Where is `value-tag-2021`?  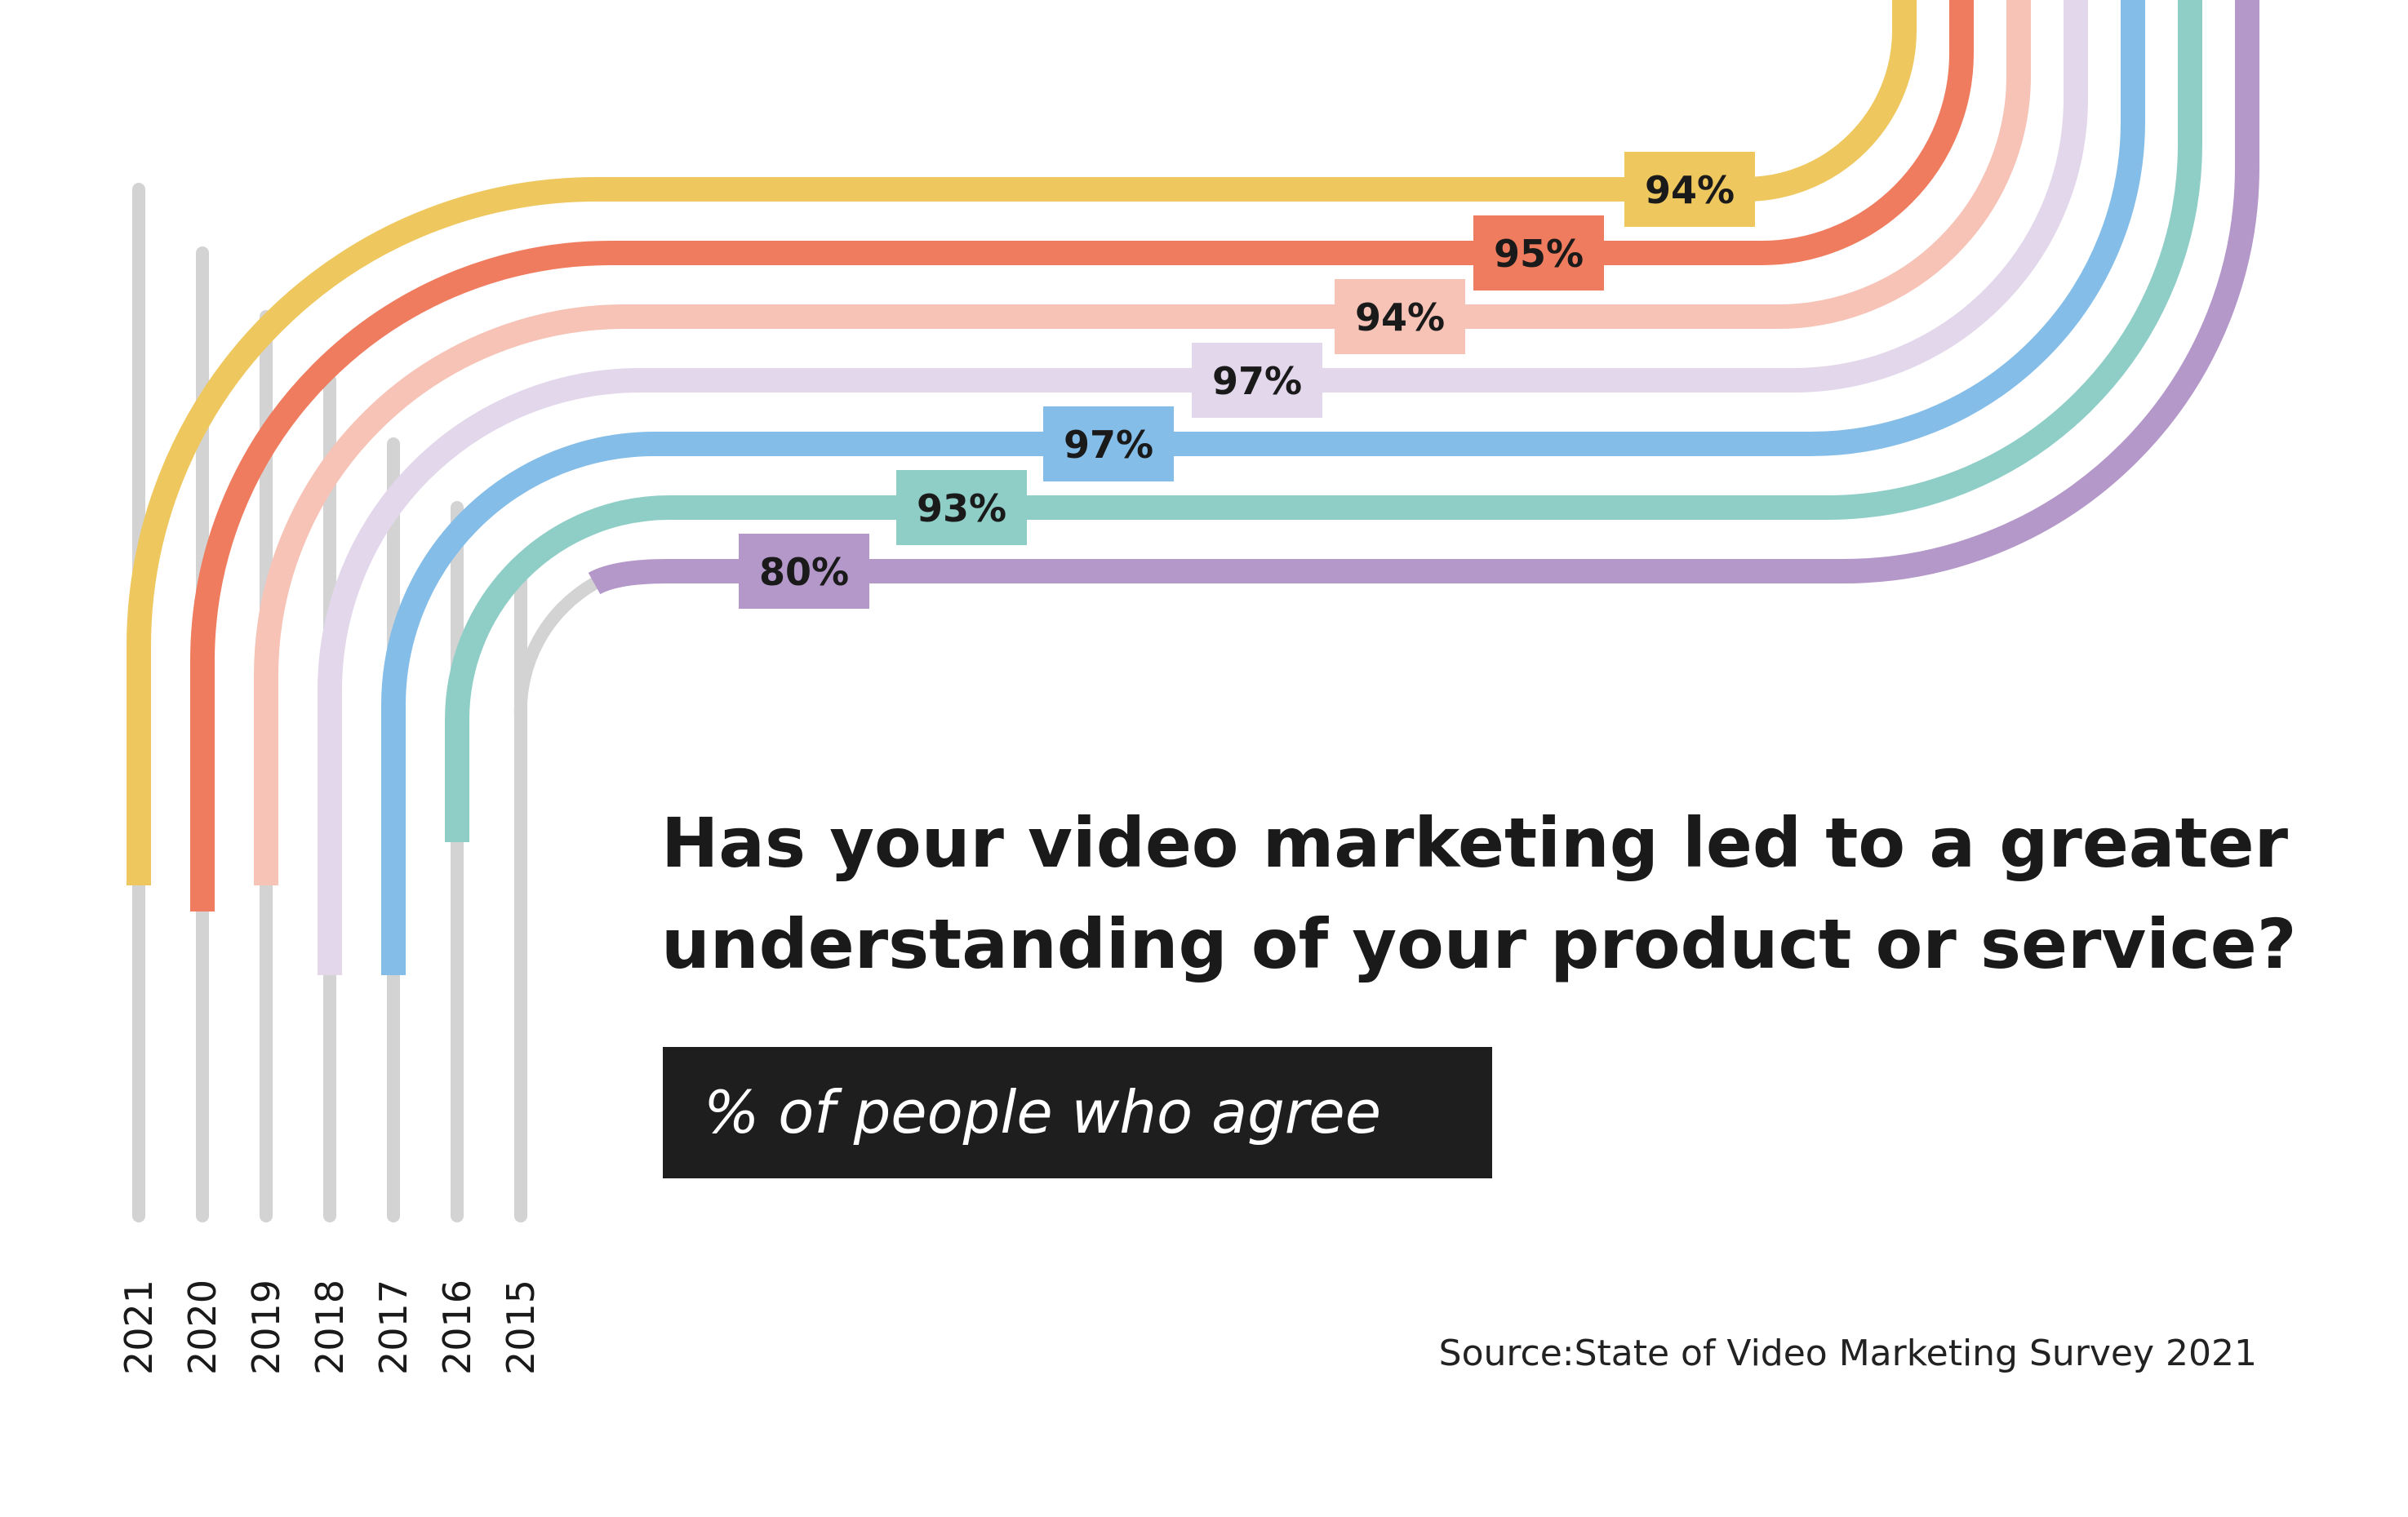 value-tag-2021 is located at coordinates (1689, 190).